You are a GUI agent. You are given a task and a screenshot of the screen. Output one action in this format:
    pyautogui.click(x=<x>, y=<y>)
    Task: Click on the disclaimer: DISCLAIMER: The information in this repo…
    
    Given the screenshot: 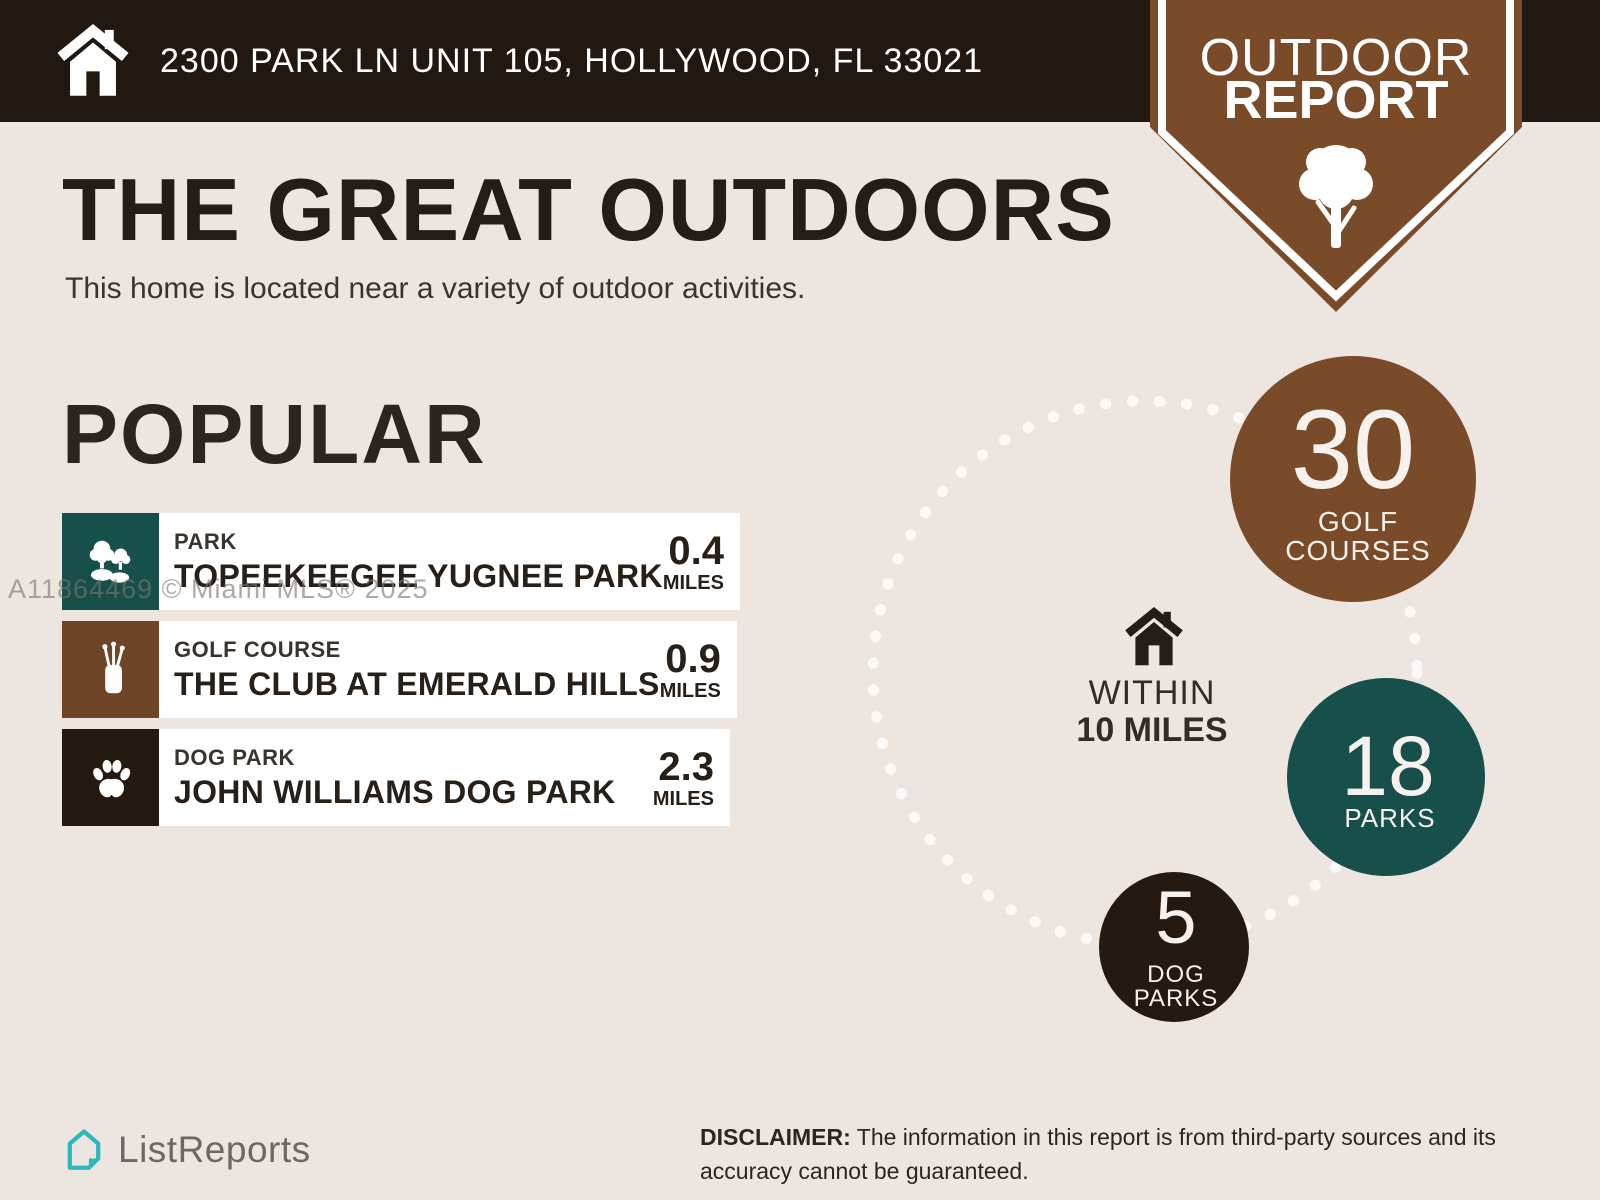 What is the action you would take?
    pyautogui.click(x=1115, y=1154)
    